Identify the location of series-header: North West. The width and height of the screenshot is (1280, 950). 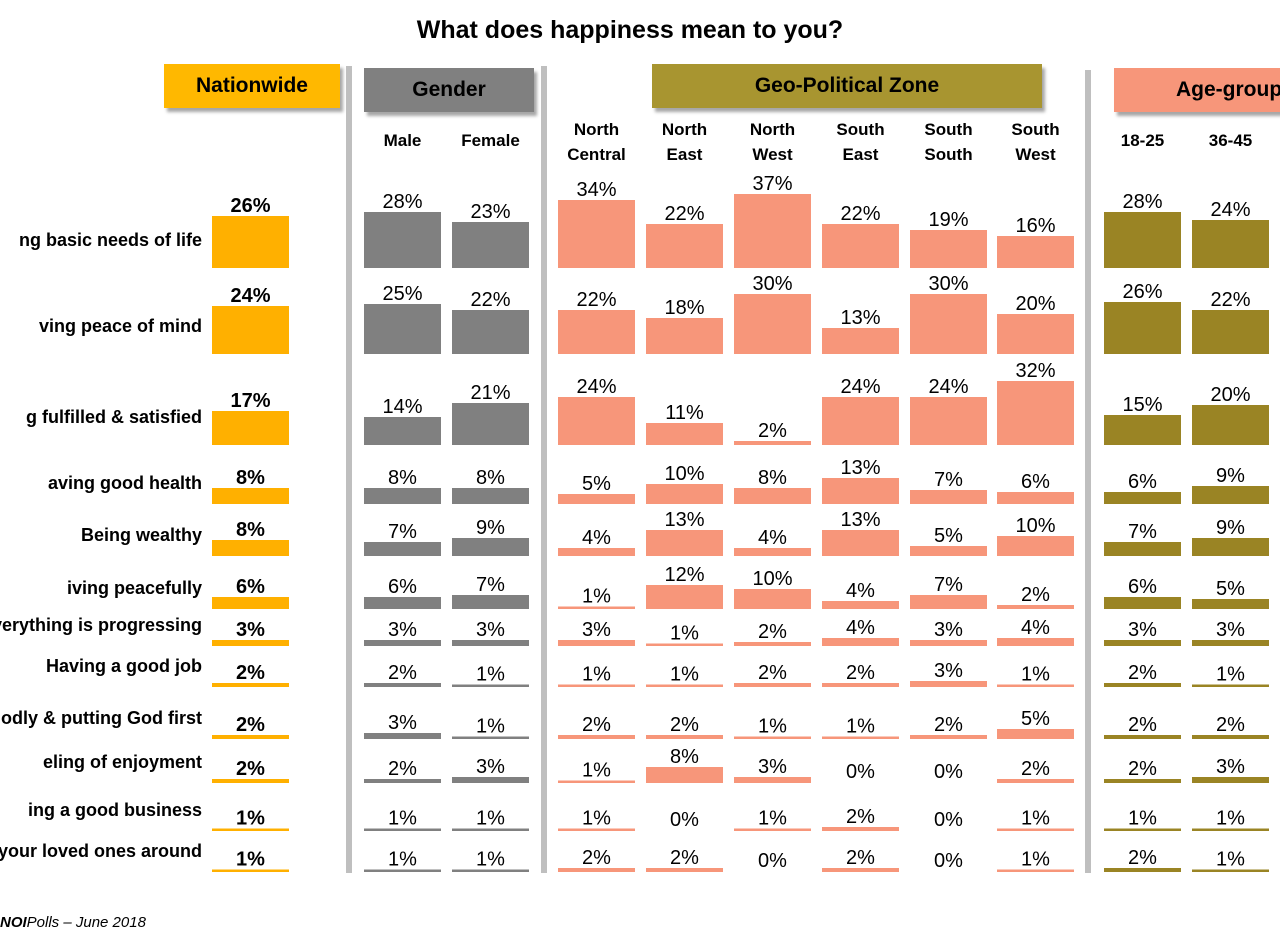
(772, 142).